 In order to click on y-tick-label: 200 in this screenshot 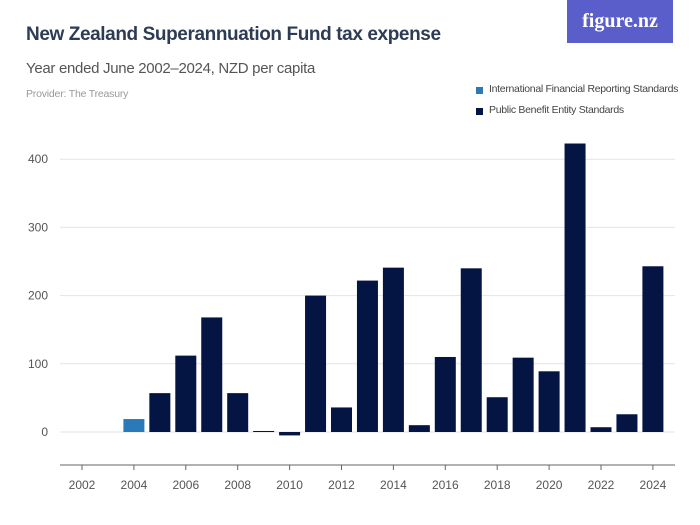, I will do `click(38, 296)`.